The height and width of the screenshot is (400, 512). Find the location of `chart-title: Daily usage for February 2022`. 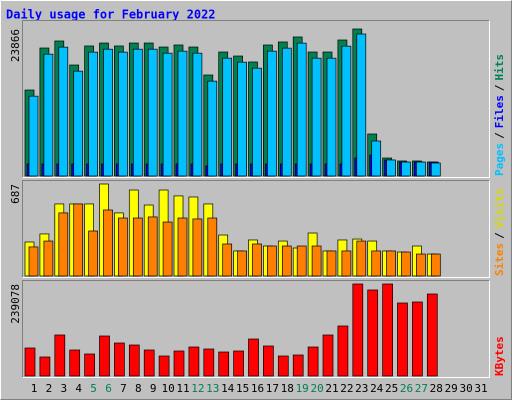

chart-title: Daily usage for February 2022 is located at coordinates (111, 15).